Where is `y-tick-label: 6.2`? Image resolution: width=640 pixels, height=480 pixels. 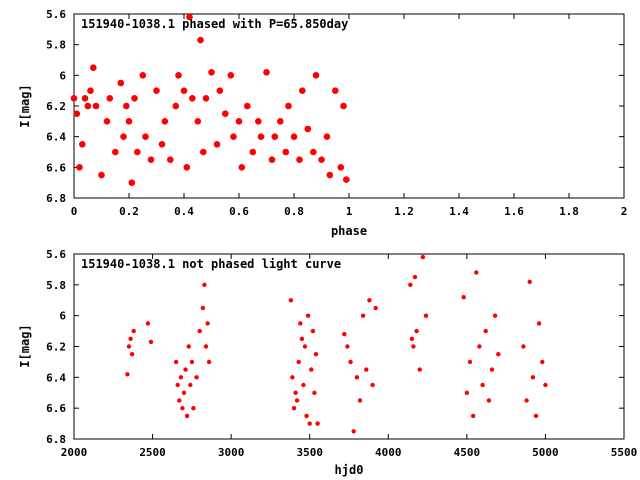 y-tick-label: 6.2 is located at coordinates (56, 106).